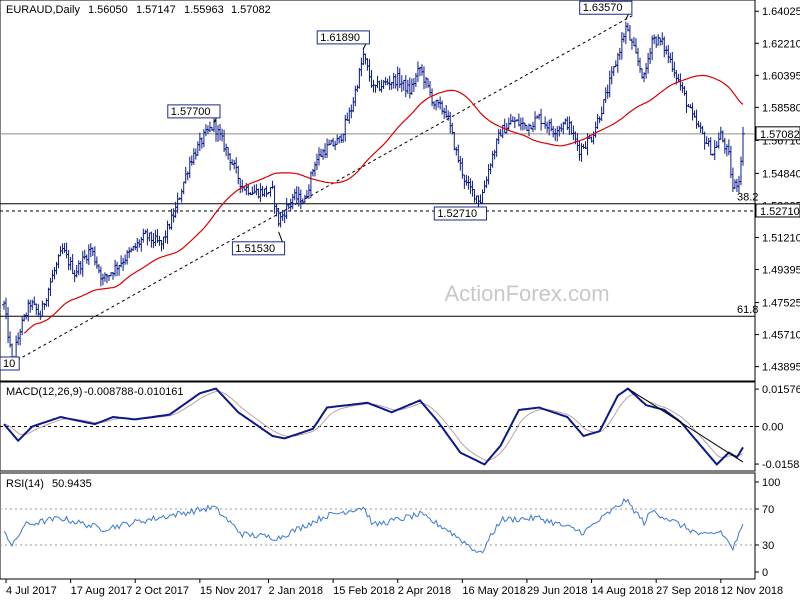 This screenshot has height=605, width=800. I want to click on price-tick-label: 1.54840, so click(781, 174).